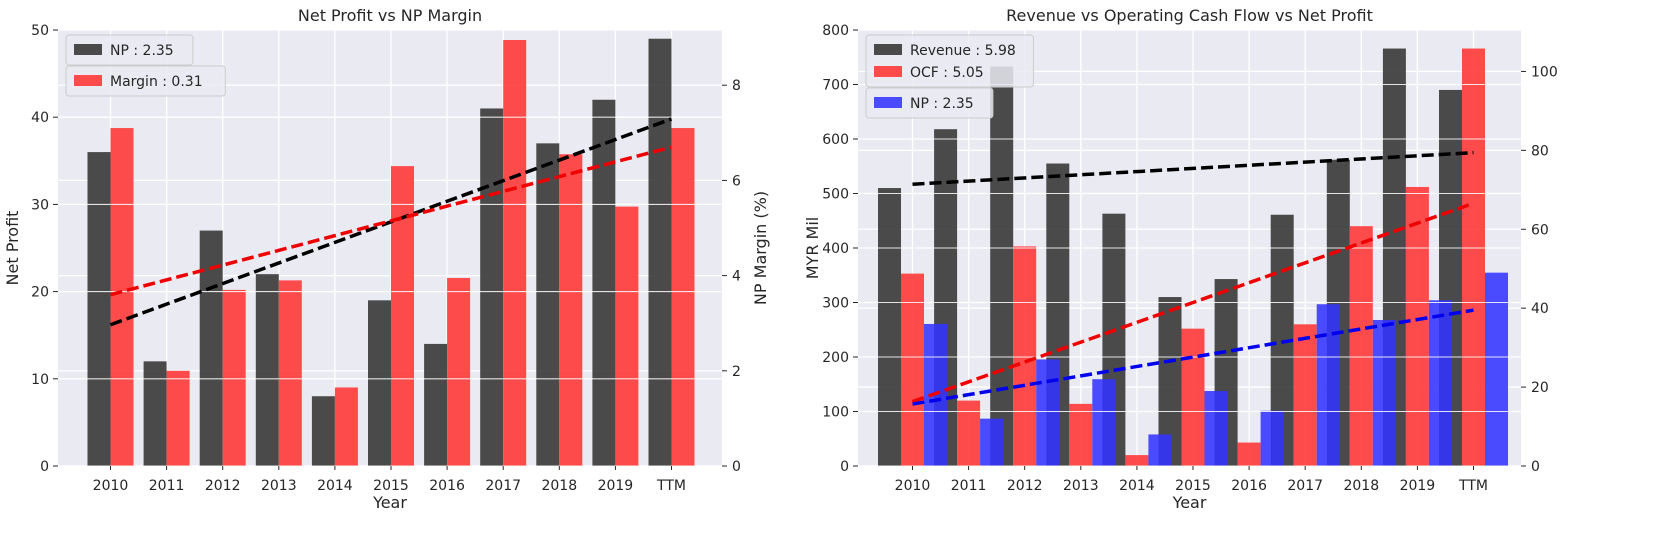  Describe the element at coordinates (736, 277) in the screenshot. I see `ytick-right-label: 4` at that location.